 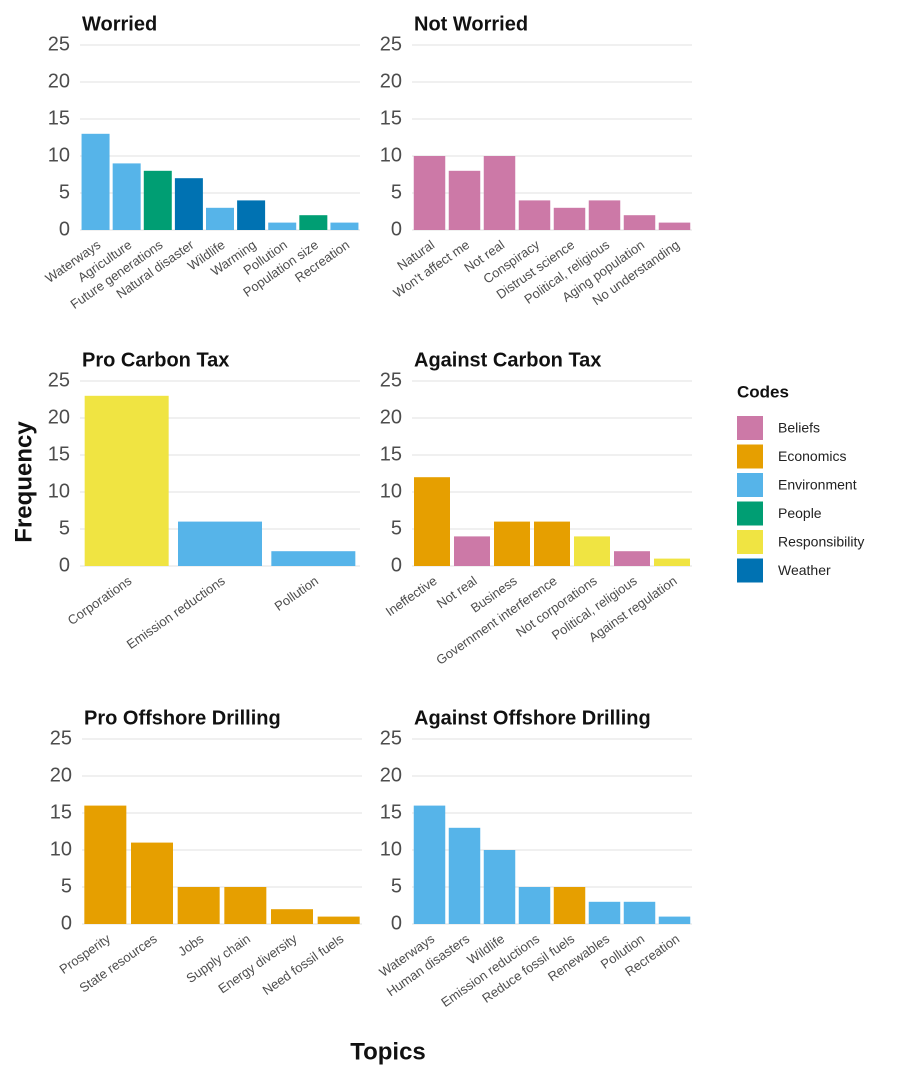 What do you see at coordinates (119, 24) in the screenshot?
I see `panel-title: Worried` at bounding box center [119, 24].